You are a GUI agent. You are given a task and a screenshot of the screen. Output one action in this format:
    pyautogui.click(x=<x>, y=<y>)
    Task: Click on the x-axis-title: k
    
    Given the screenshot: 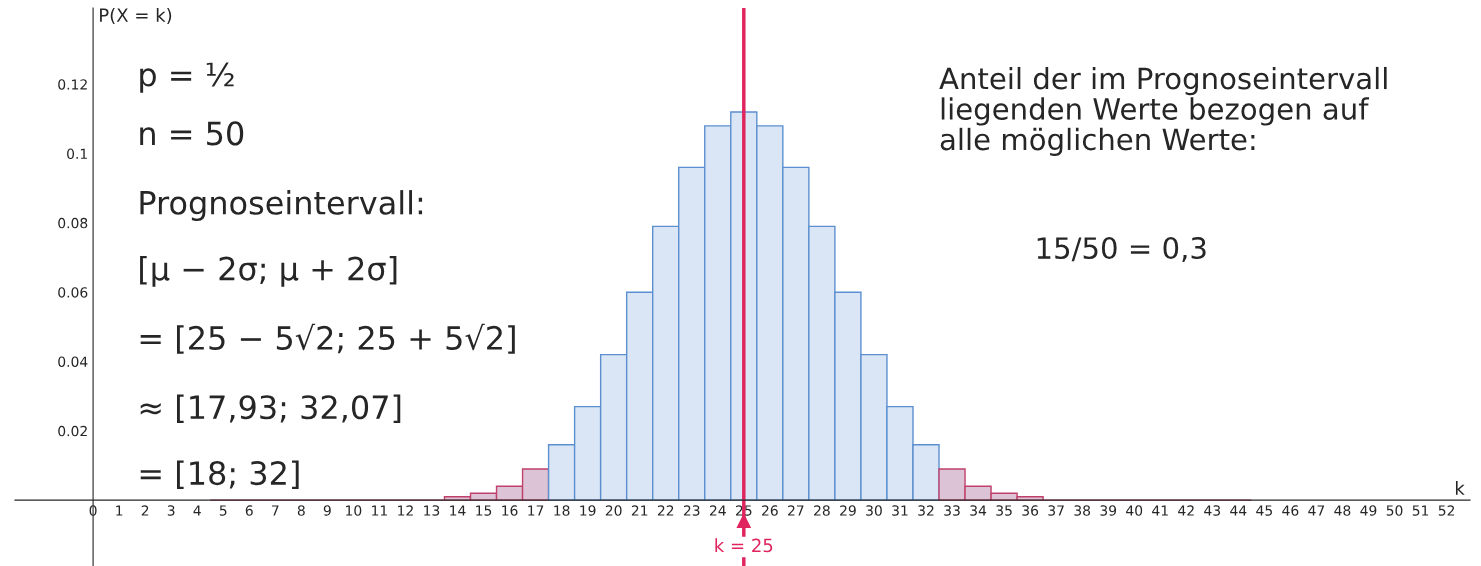 What is the action you would take?
    pyautogui.click(x=1460, y=487)
    